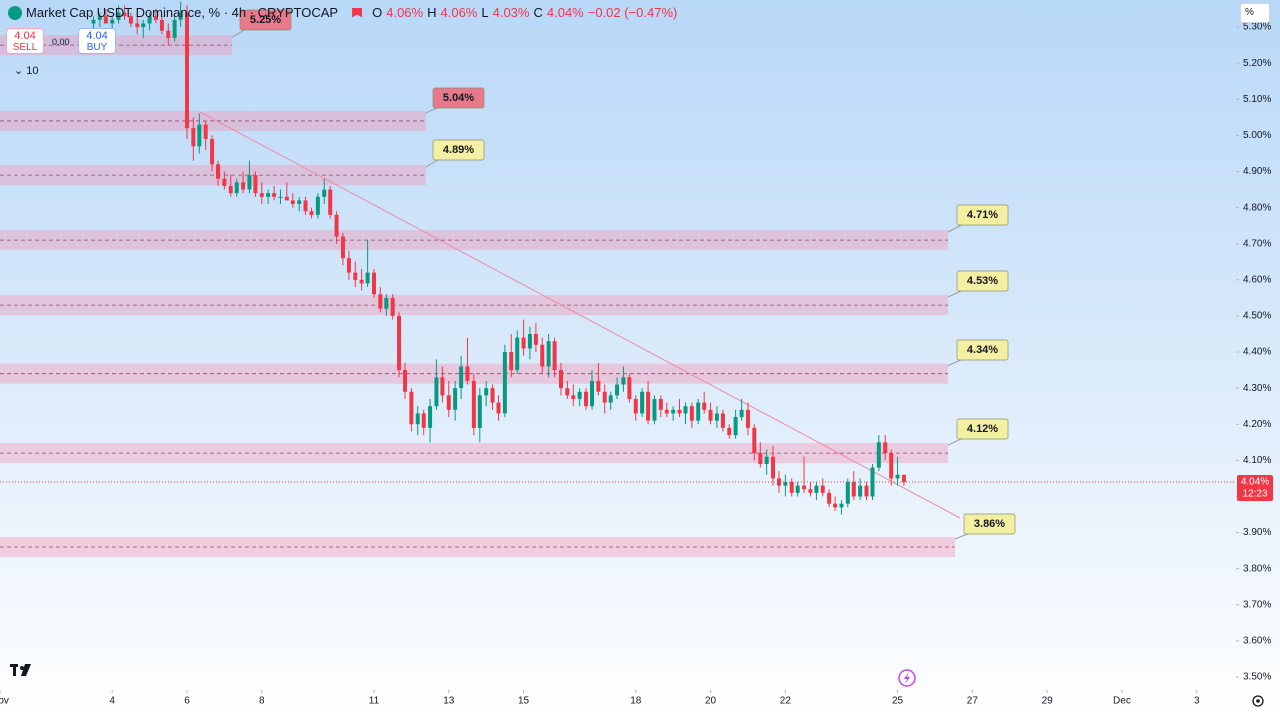 This screenshot has height=713, width=1280. I want to click on scale-button: %, so click(1255, 13).